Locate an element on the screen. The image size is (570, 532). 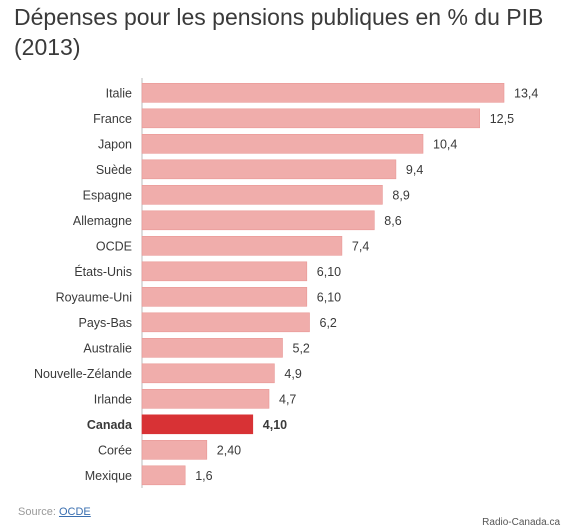
value-label-11: 5,2 is located at coordinates (301, 348).